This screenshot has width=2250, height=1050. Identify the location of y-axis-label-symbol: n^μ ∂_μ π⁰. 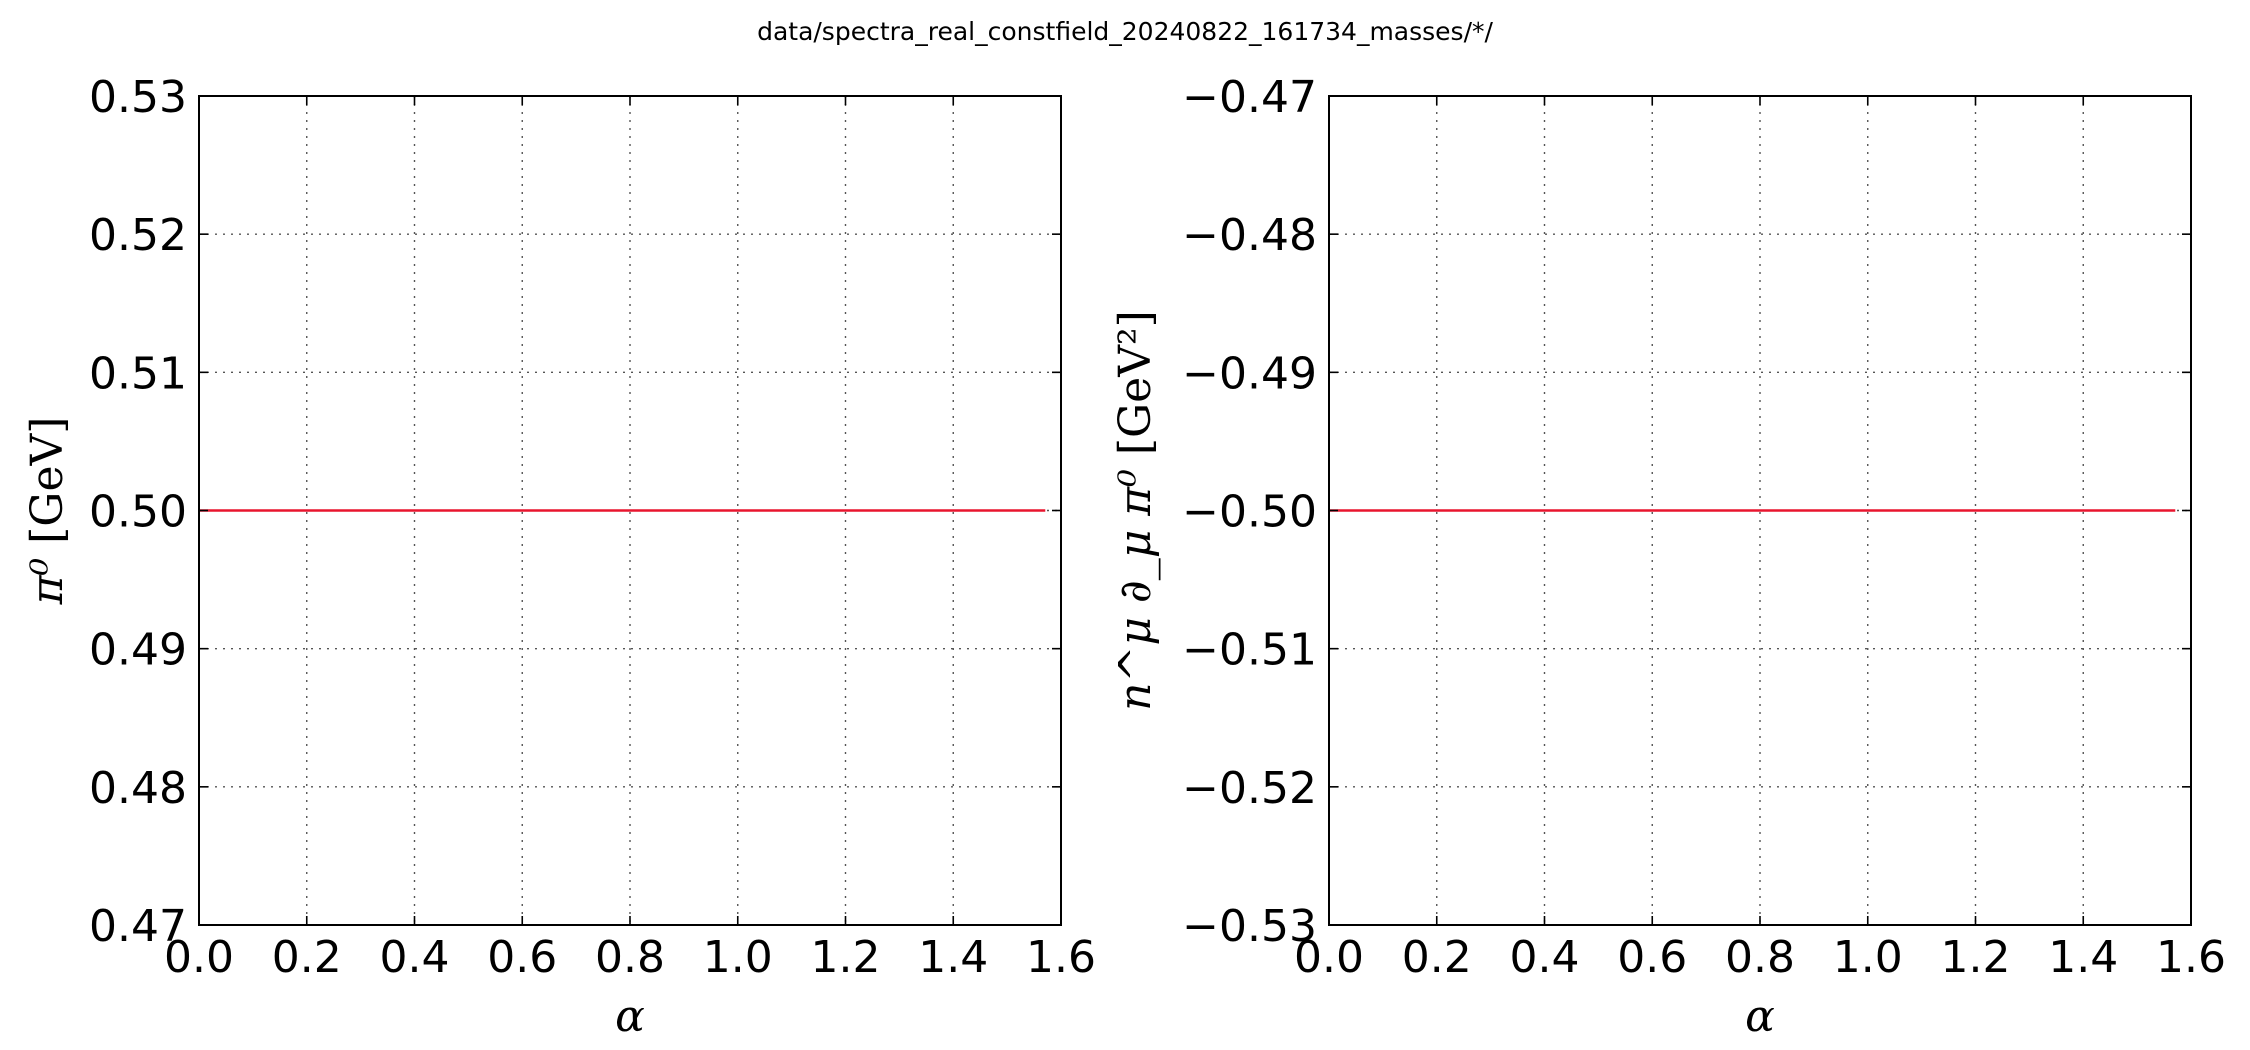
(1135, 583).